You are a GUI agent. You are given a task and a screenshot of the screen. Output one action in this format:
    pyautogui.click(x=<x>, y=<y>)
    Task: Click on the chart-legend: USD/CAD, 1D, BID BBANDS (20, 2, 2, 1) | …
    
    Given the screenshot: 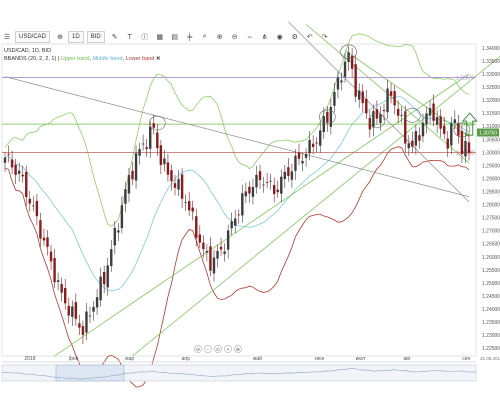 What is the action you would take?
    pyautogui.click(x=82, y=55)
    